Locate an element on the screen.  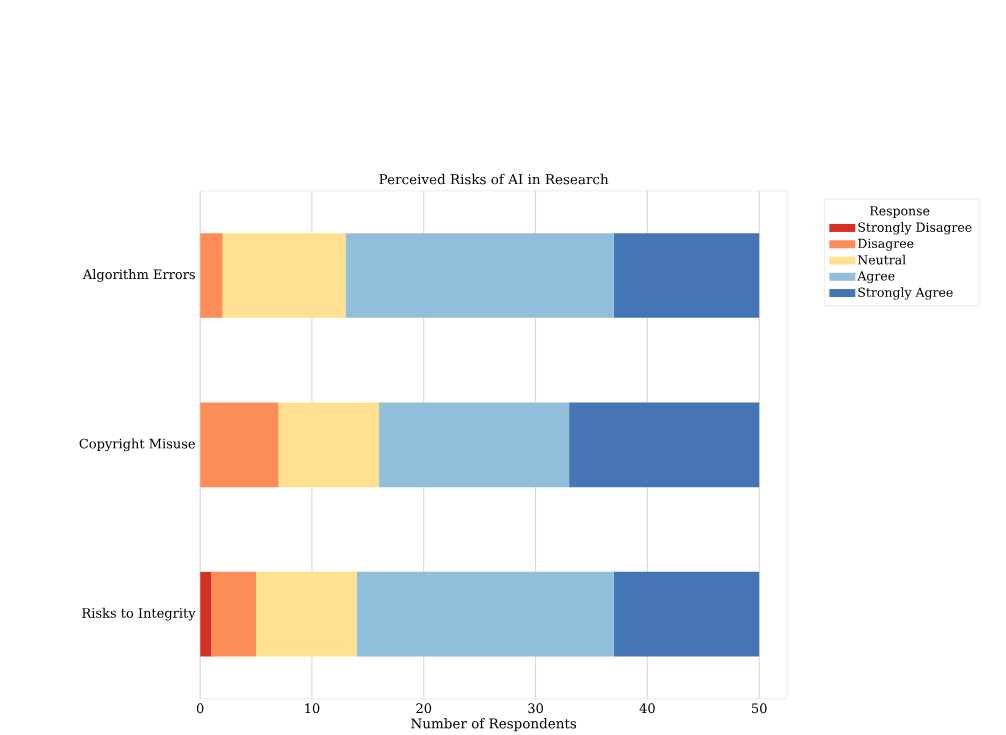
x-tick-label: 30 is located at coordinates (535, 708).